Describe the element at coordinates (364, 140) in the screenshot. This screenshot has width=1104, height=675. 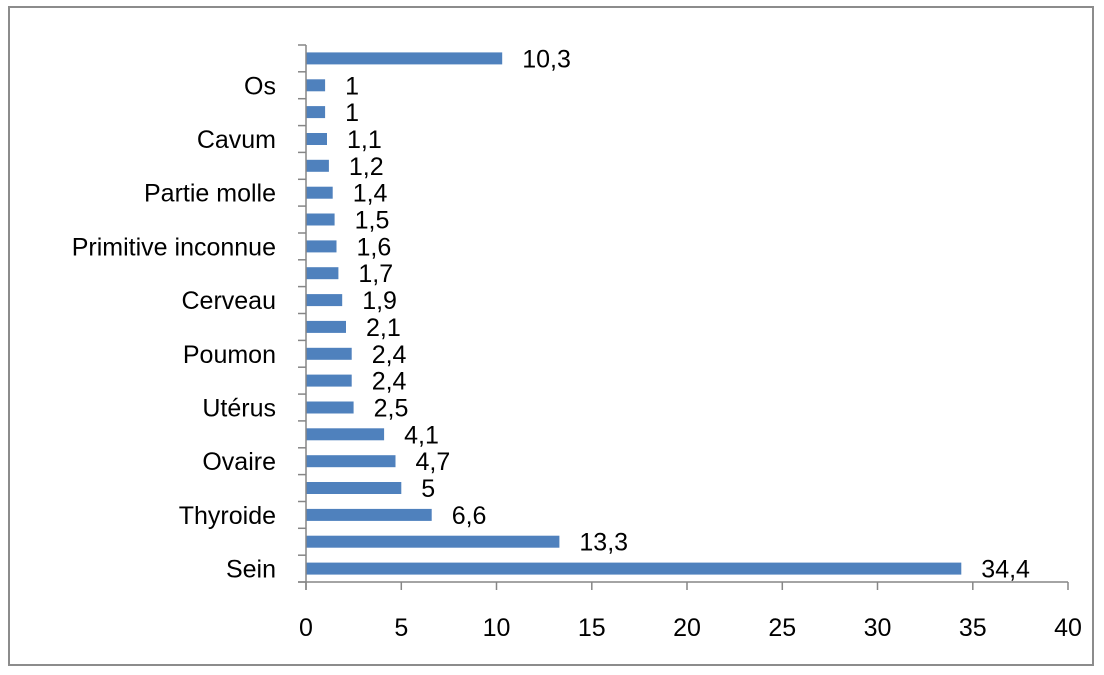
I see `data-label: 1,1` at that location.